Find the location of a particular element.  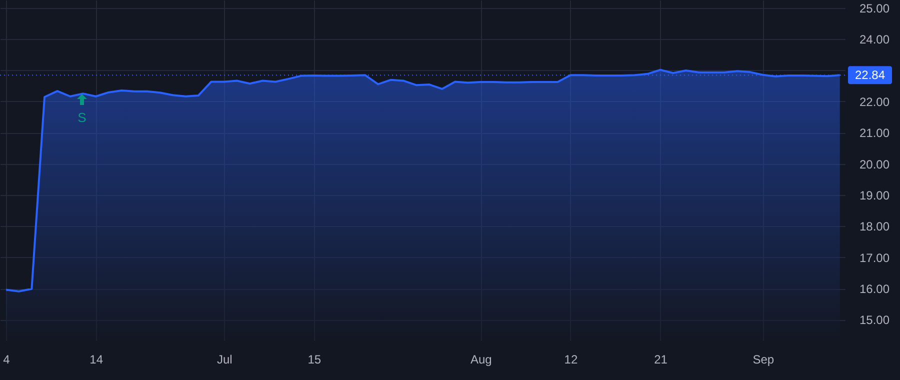

y-tick-label: 20.00 is located at coordinates (875, 164).